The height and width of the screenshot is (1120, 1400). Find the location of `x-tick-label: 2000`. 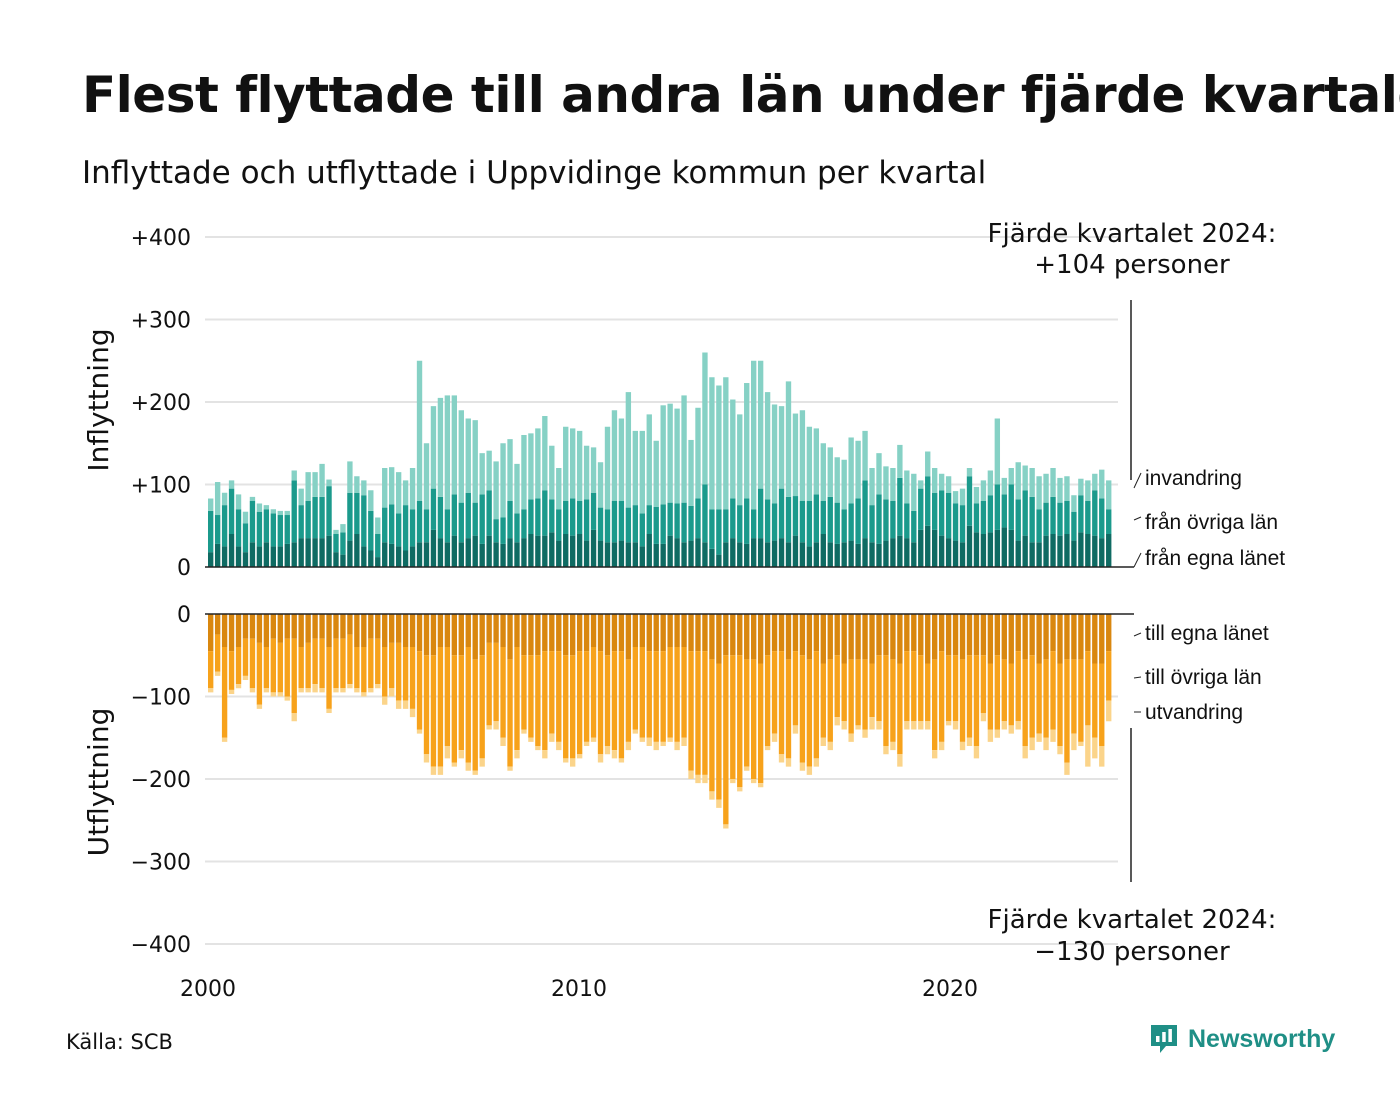

x-tick-label: 2000 is located at coordinates (208, 989).